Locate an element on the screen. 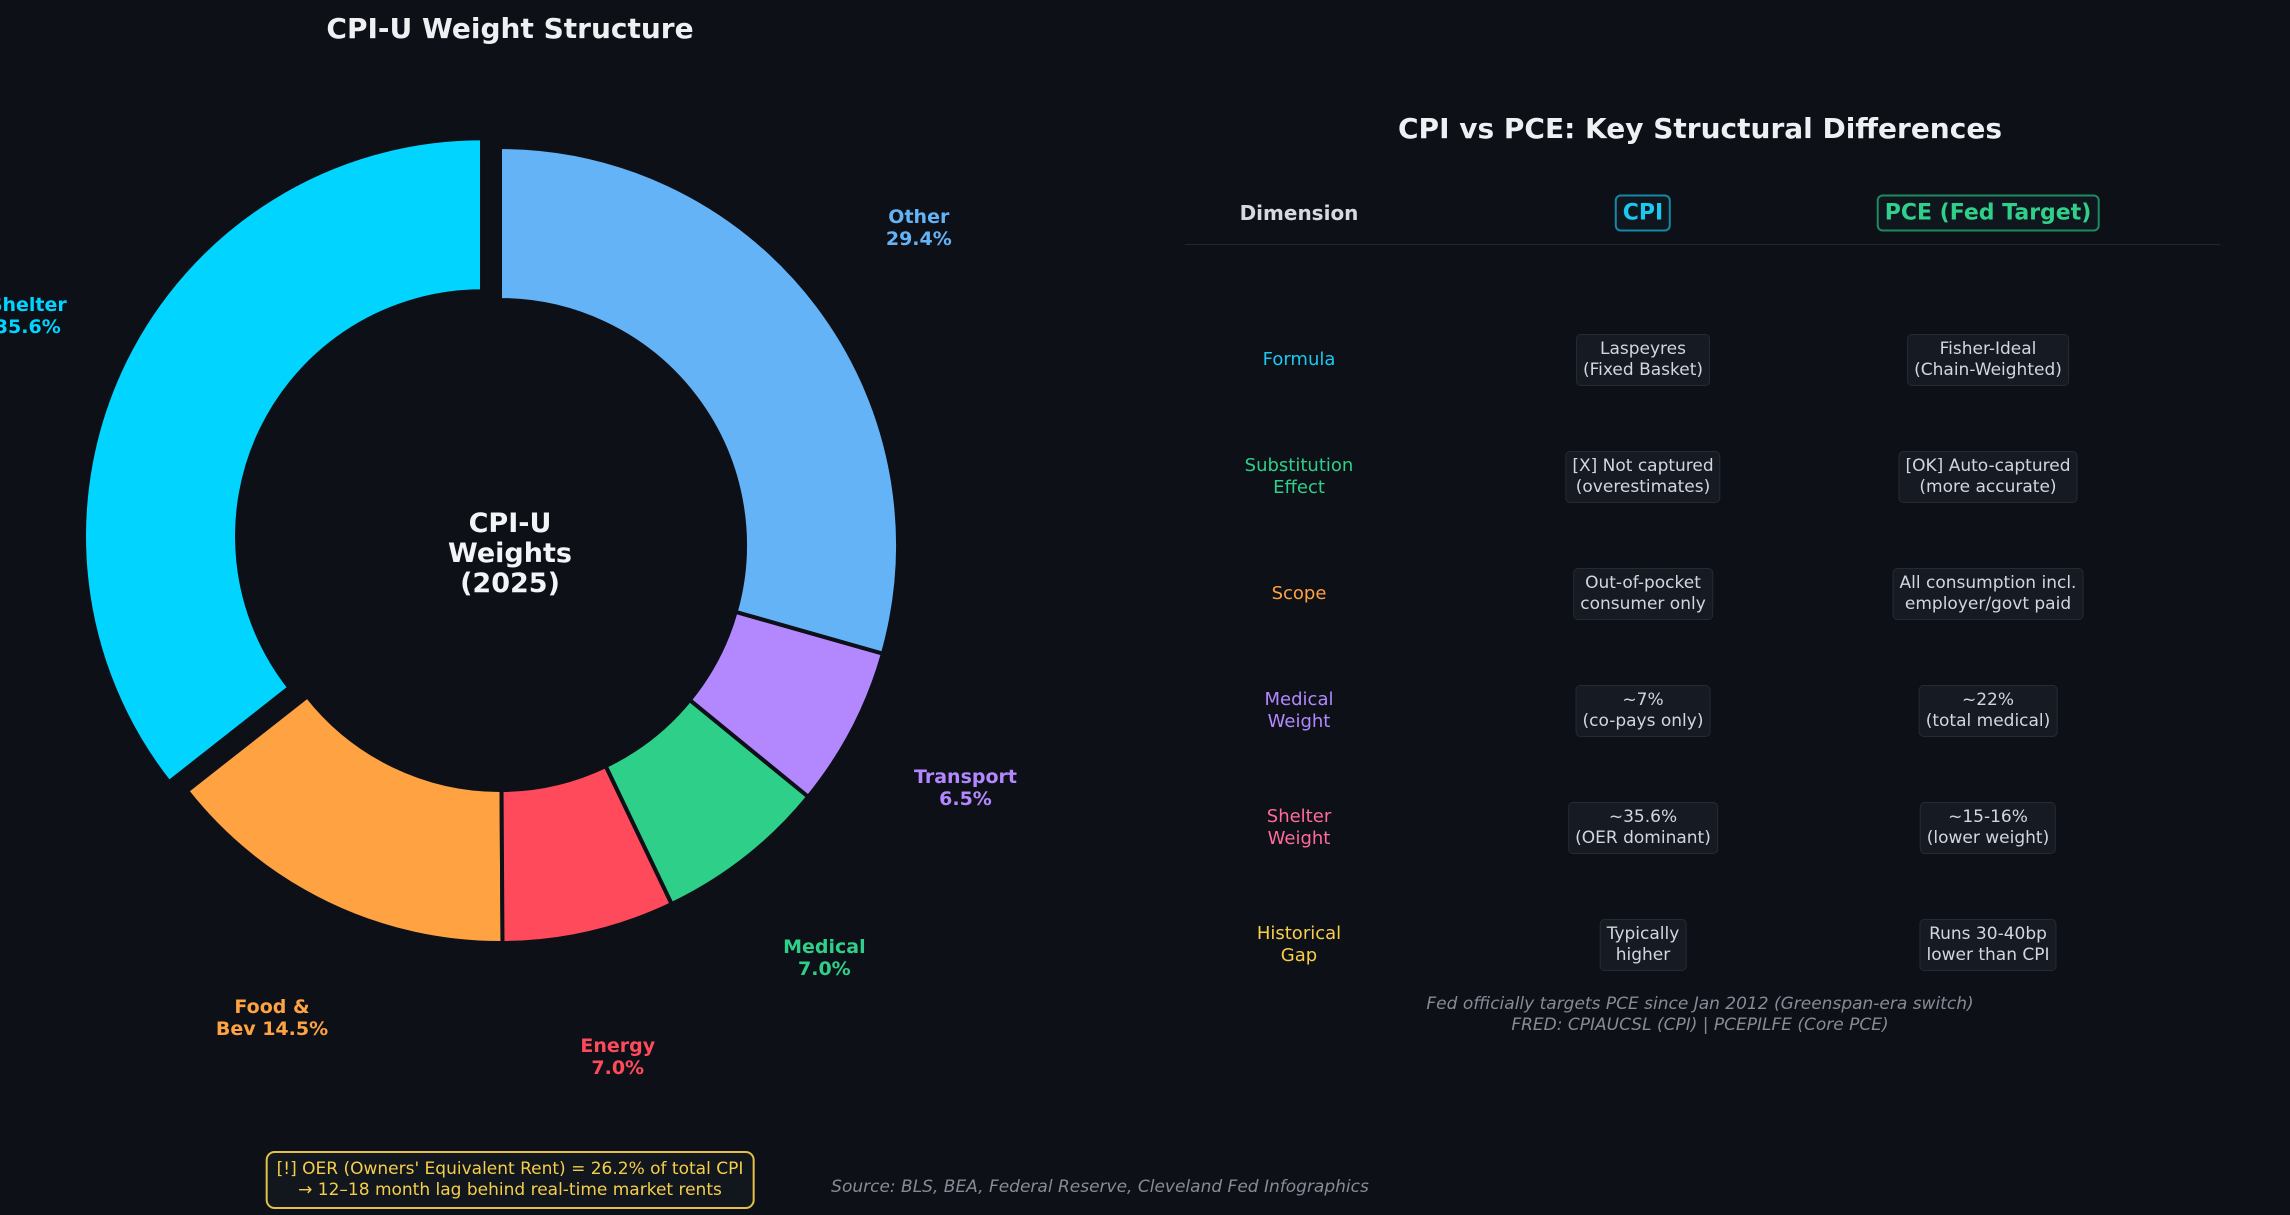 The width and height of the screenshot is (2290, 1215). row-pce-cell: ~15-16% (lower weight) is located at coordinates (1988, 828).